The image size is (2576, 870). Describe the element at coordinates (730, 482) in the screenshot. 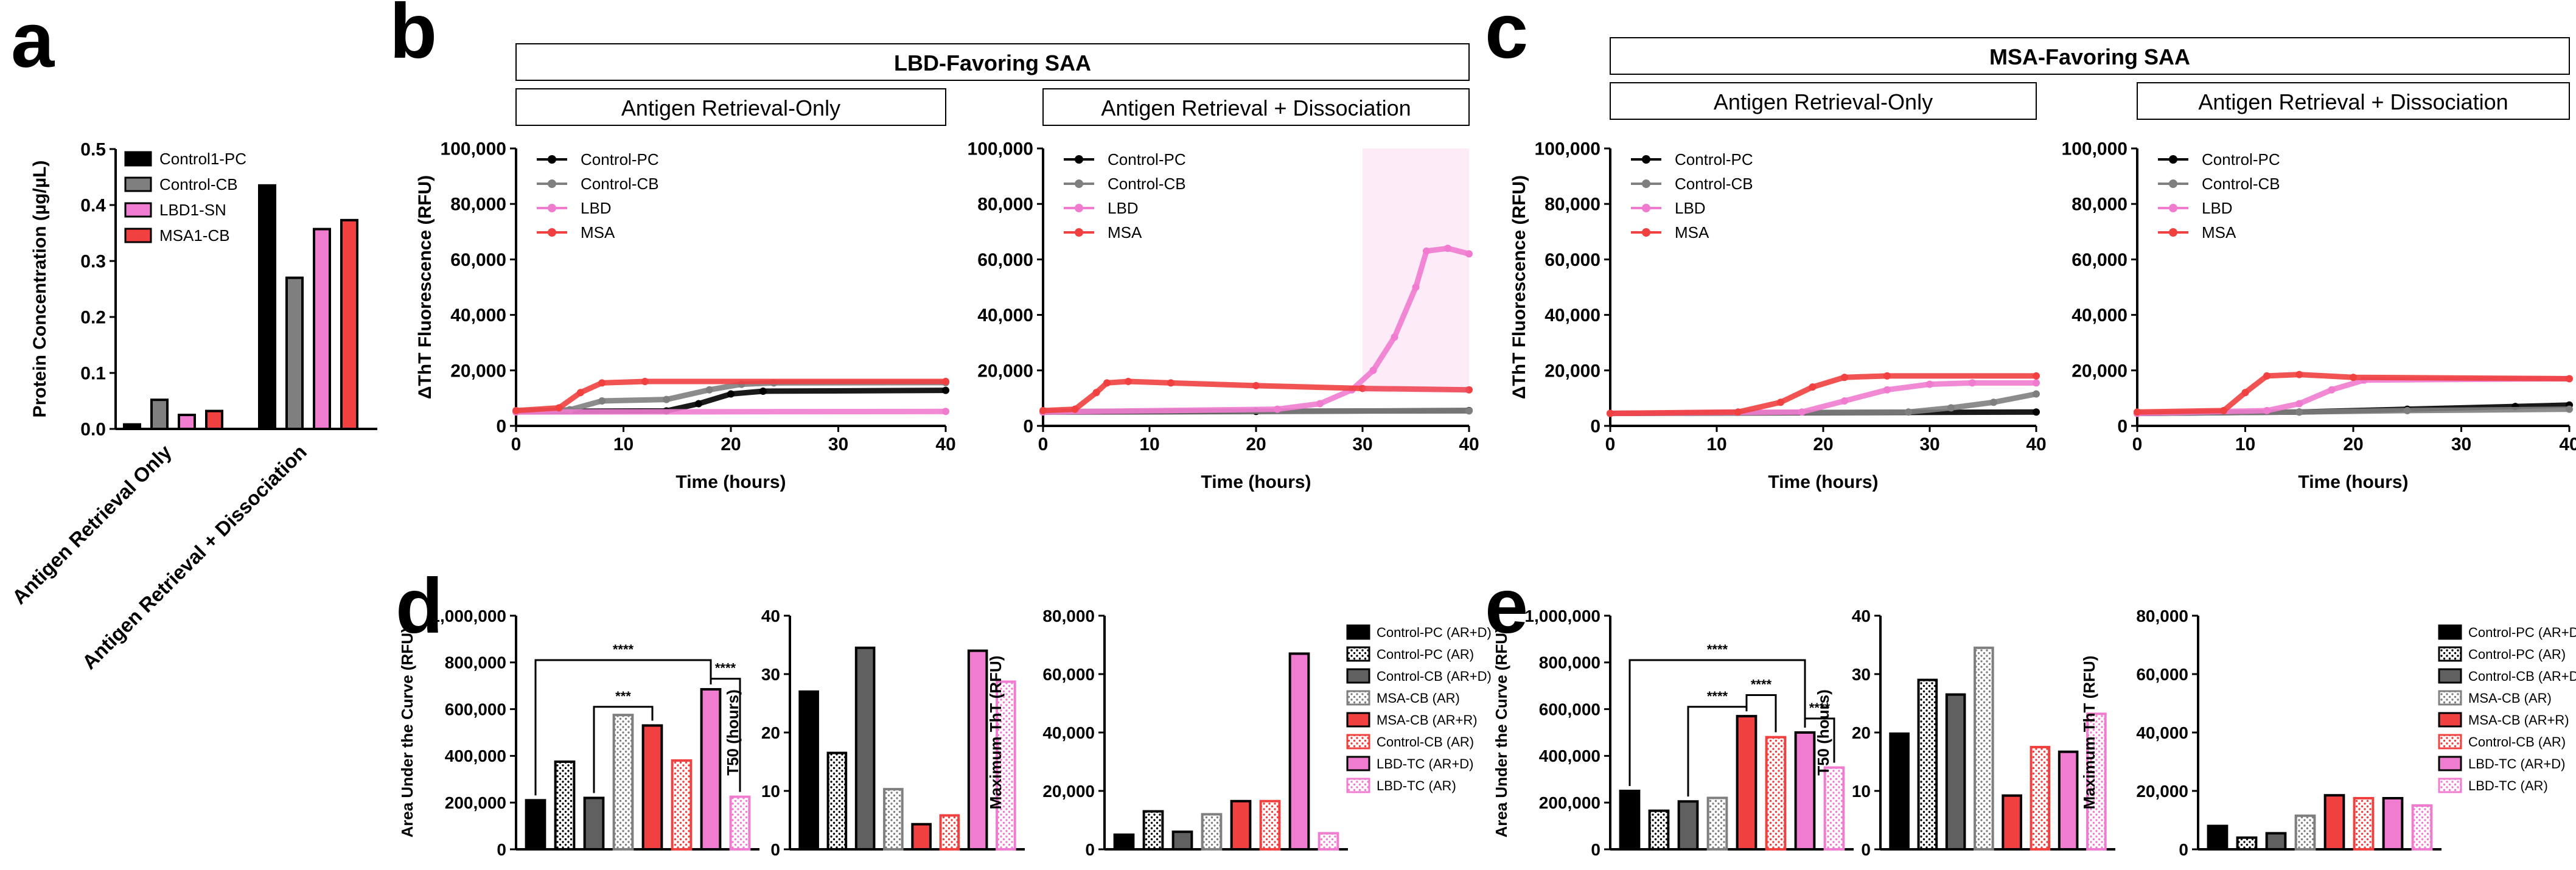

I see `b1-x-label: Time (hours)` at that location.